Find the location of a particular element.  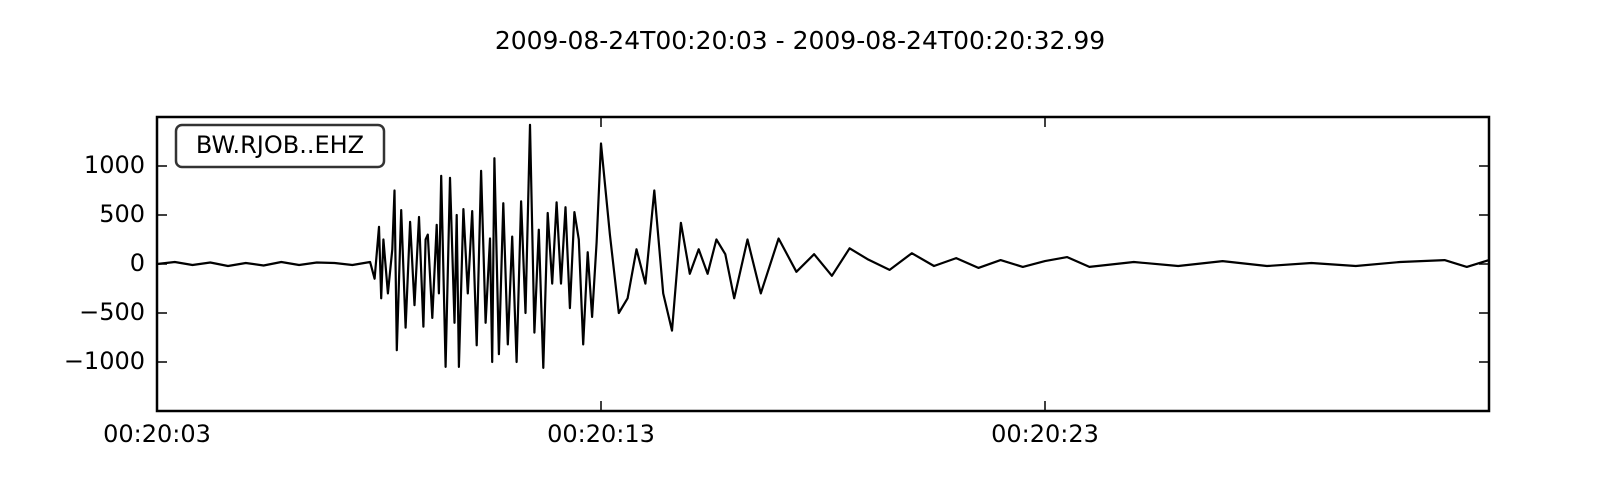

y-tick-label: 0 is located at coordinates (137, 263).